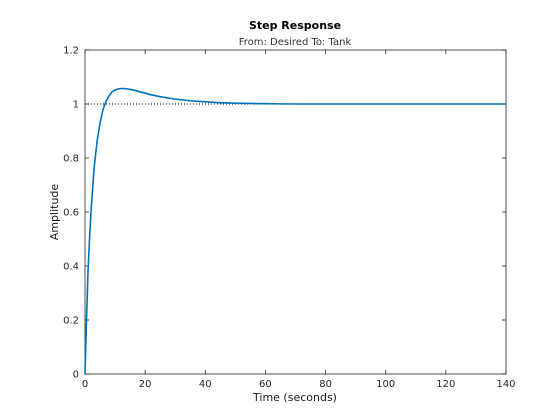 The image size is (560, 420). I want to click on y-axis-label: Amplitude, so click(54, 212).